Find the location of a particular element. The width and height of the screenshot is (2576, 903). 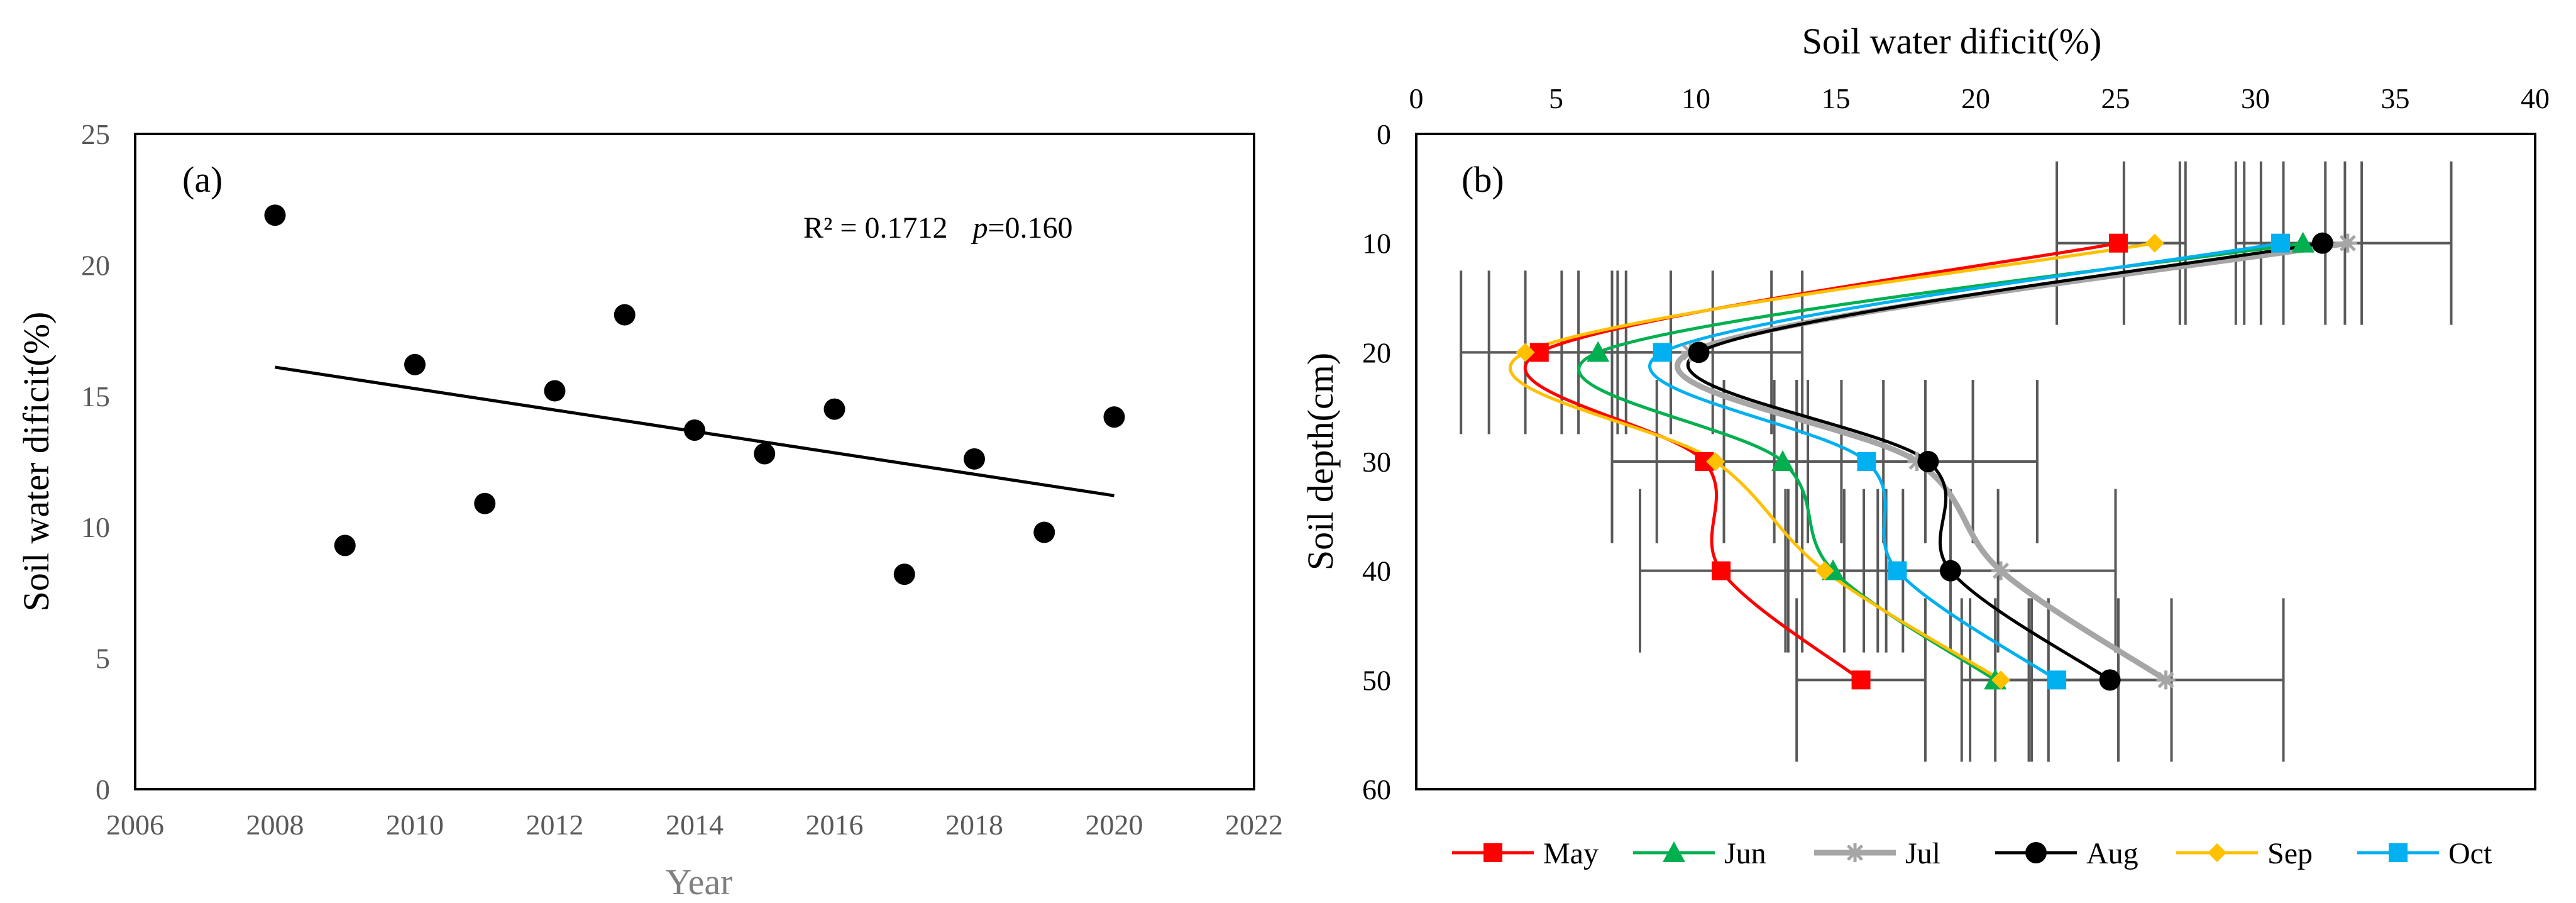

x-tick-label-a: 2010 is located at coordinates (415, 825).